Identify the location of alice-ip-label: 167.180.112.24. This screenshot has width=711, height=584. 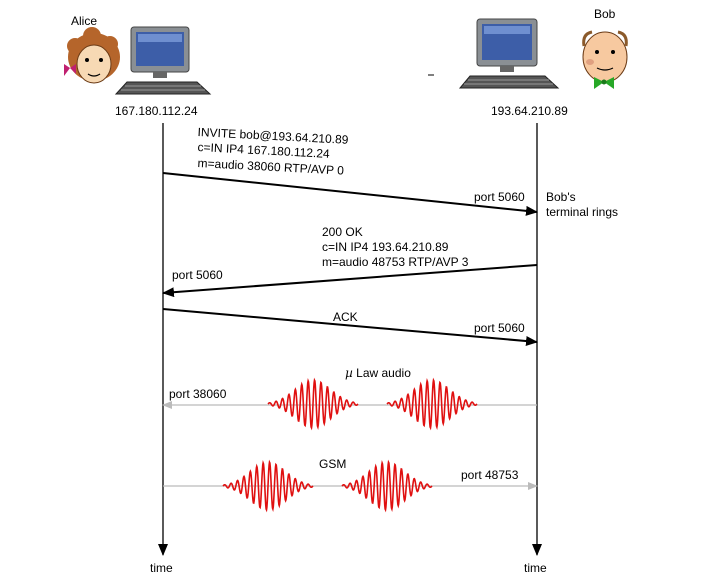
(156, 111).